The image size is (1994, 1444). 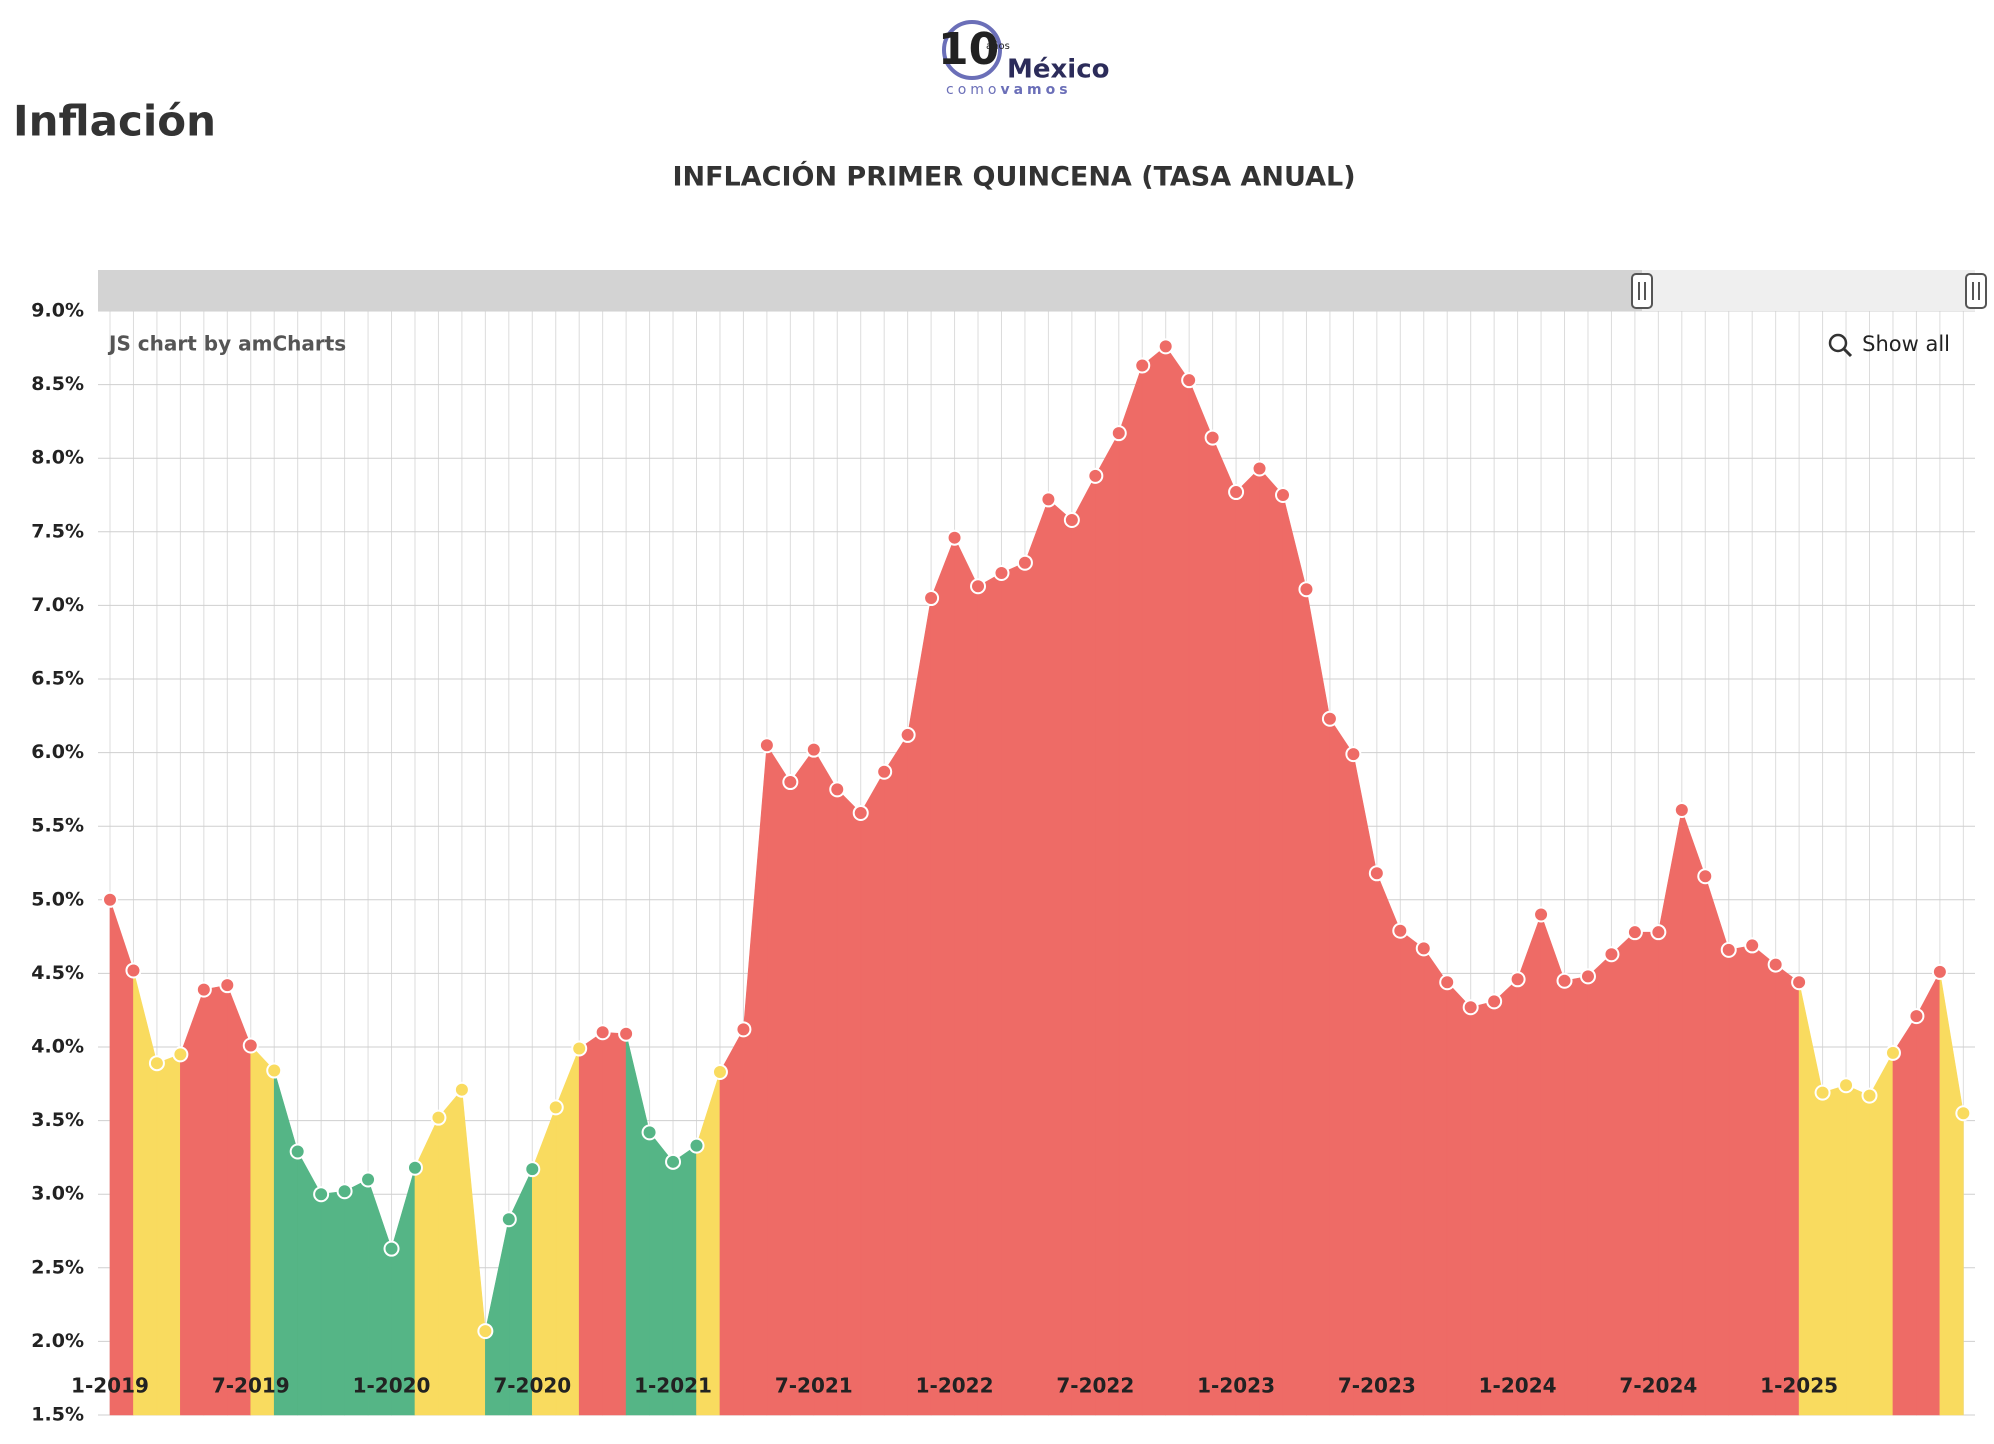 What do you see at coordinates (1808, 290) in the screenshot?
I see `scrollbar-thumb` at bounding box center [1808, 290].